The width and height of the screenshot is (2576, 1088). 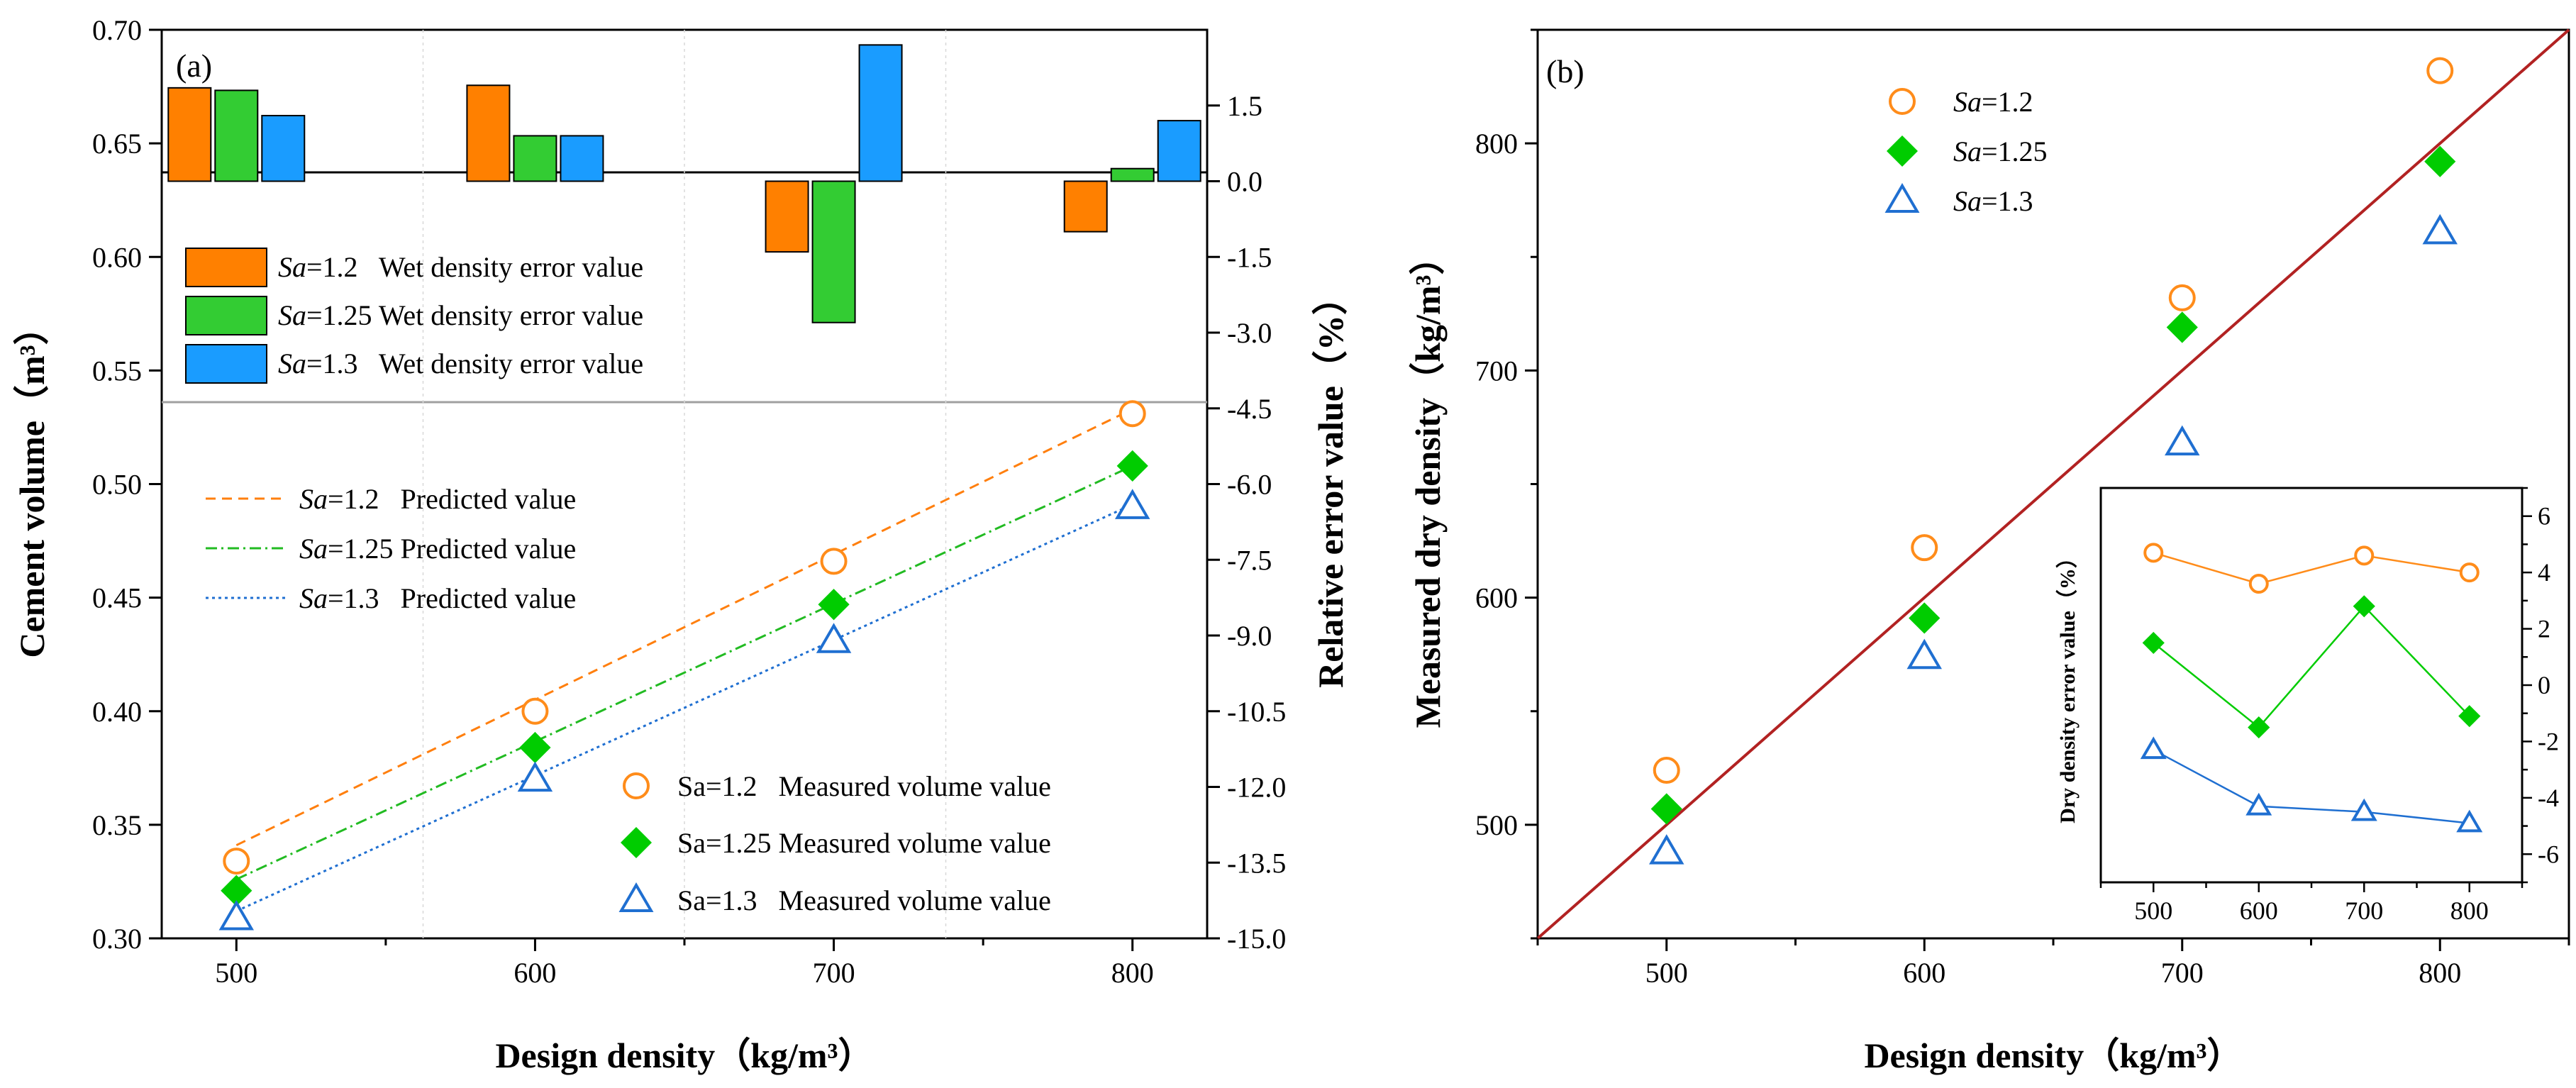 I want to click on inset-line-s125, so click(x=2311, y=666).